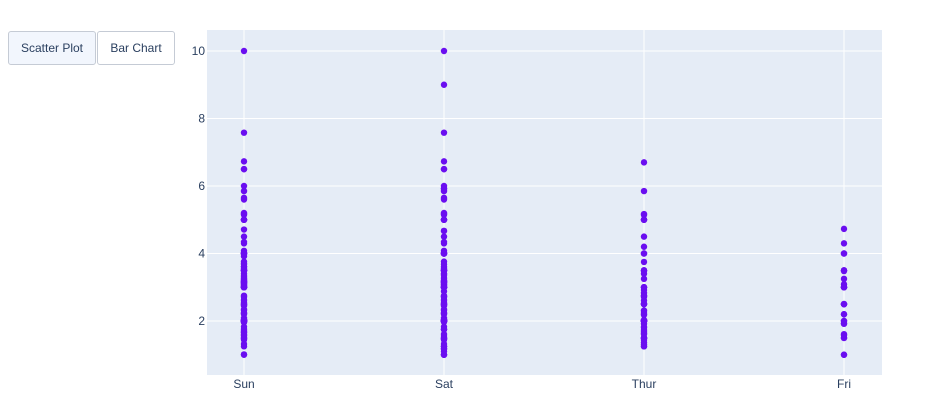 Image resolution: width=927 pixels, height=407 pixels. What do you see at coordinates (542, 384) in the screenshot?
I see `x-axis-ticks: Sun Sat Thur Fri` at bounding box center [542, 384].